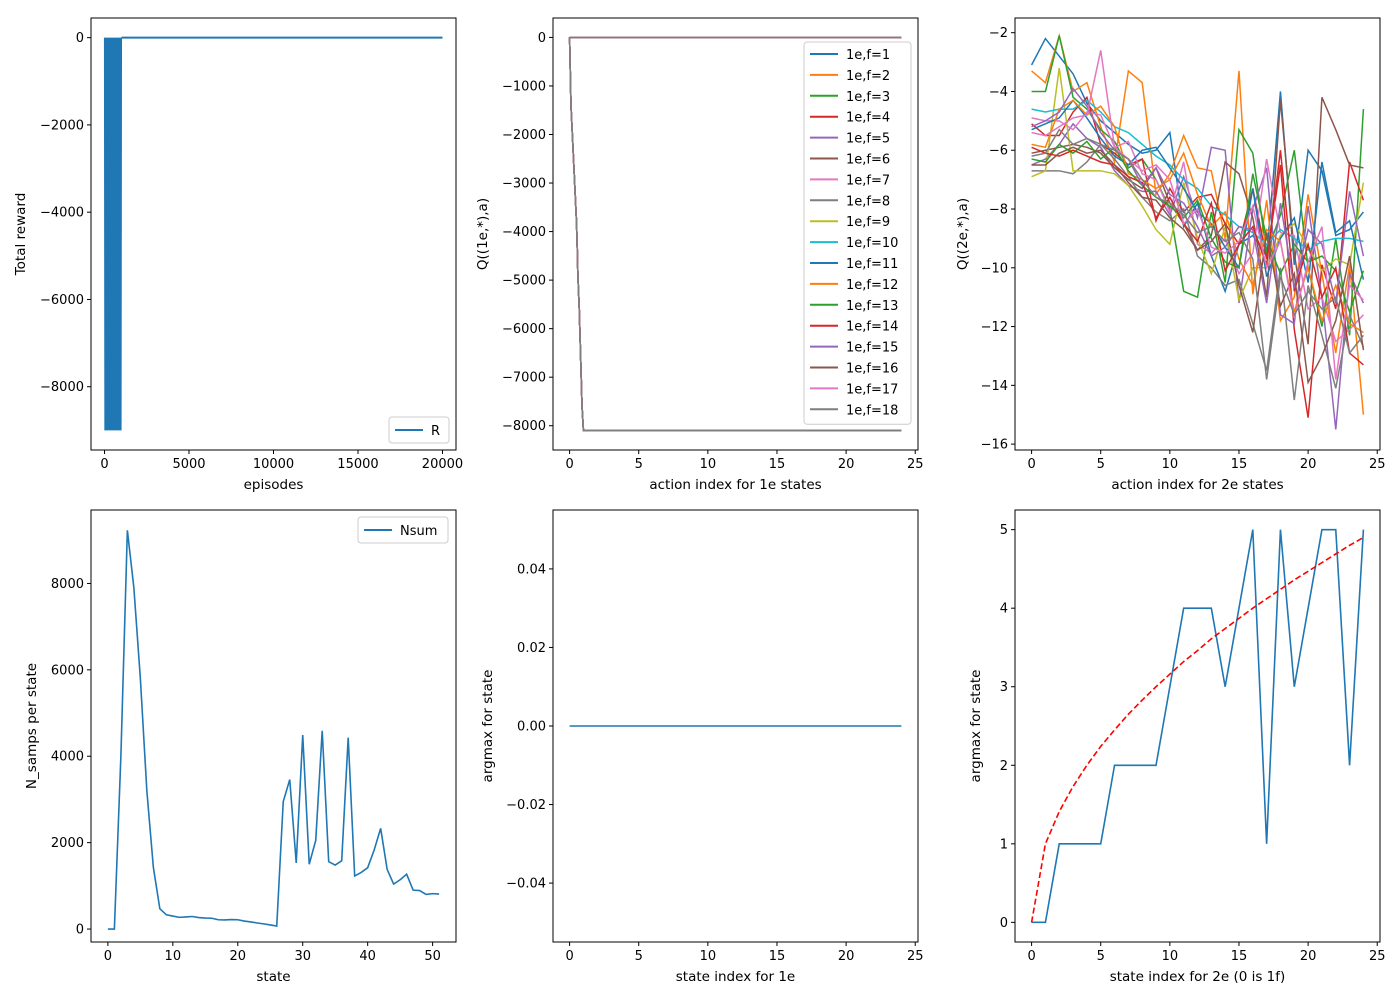  What do you see at coordinates (868, 76) in the screenshot?
I see `legend-label: 1e,f=2` at bounding box center [868, 76].